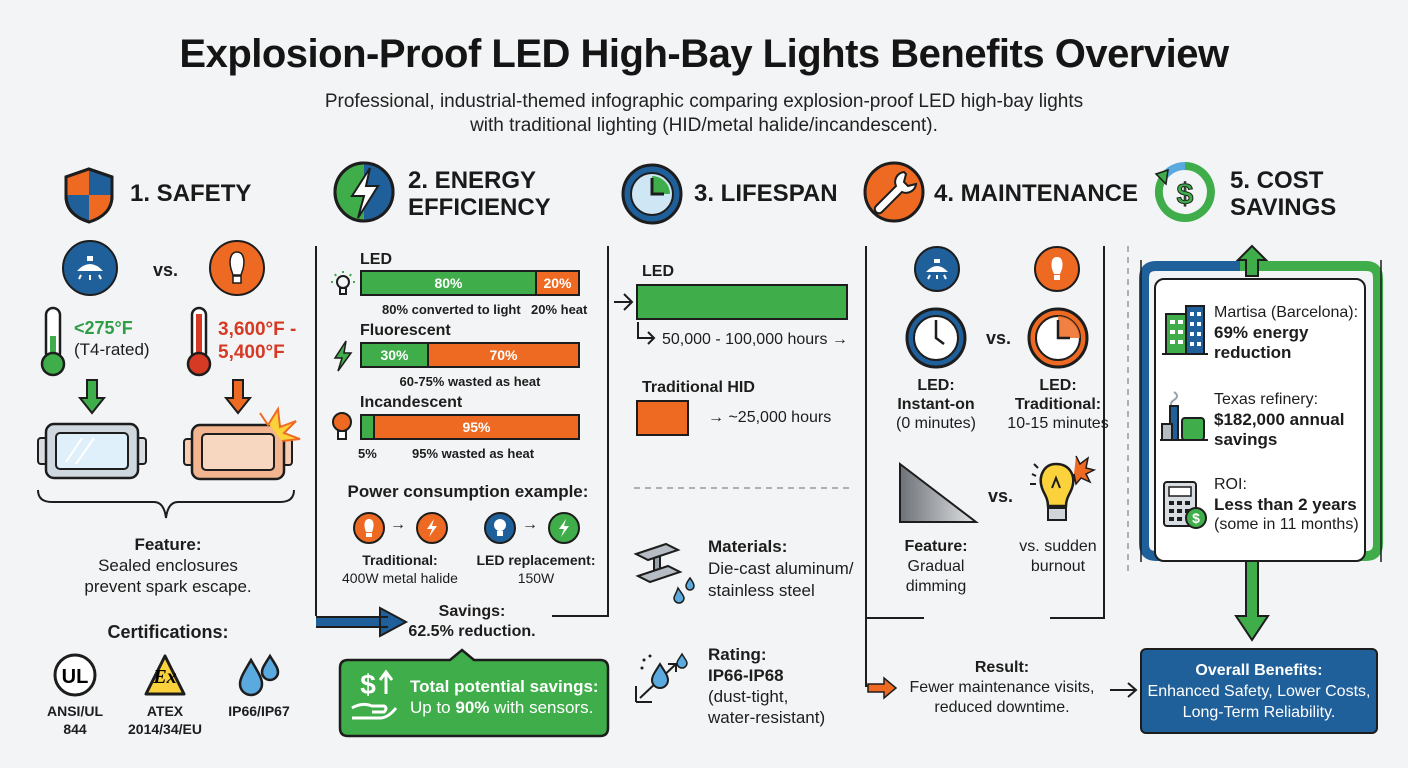 This screenshot has width=1408, height=768. Describe the element at coordinates (473, 453) in the screenshot. I see `energy-bar-incandescent-note-b: 95% wasted as heat` at that location.